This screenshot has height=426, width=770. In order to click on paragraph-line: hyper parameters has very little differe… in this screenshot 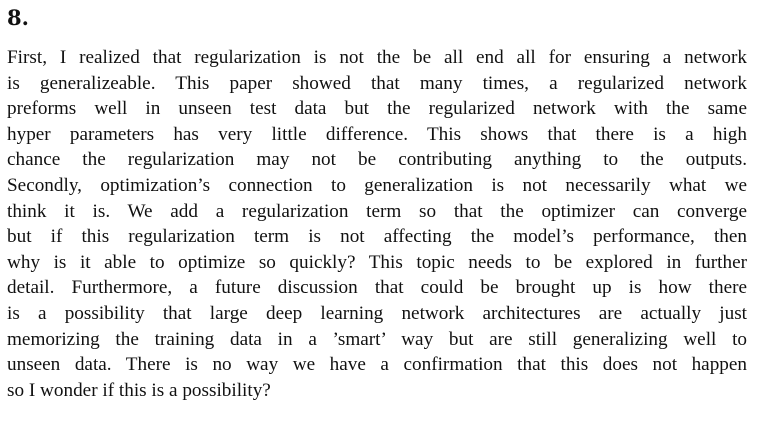, I will do `click(377, 134)`.